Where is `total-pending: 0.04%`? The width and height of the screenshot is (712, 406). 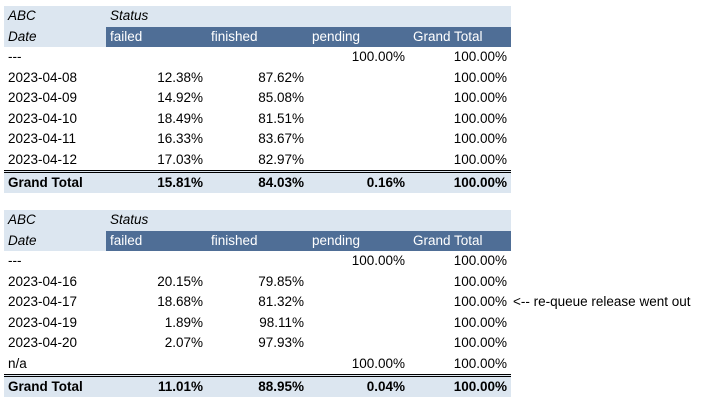 total-pending: 0.04% is located at coordinates (358, 385).